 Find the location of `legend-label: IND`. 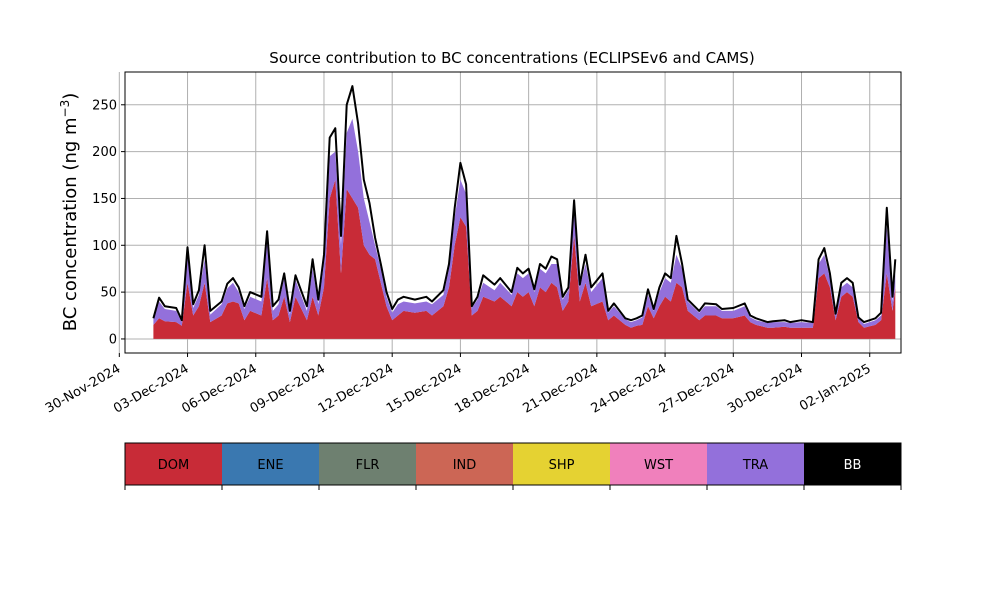

legend-label: IND is located at coordinates (465, 465).